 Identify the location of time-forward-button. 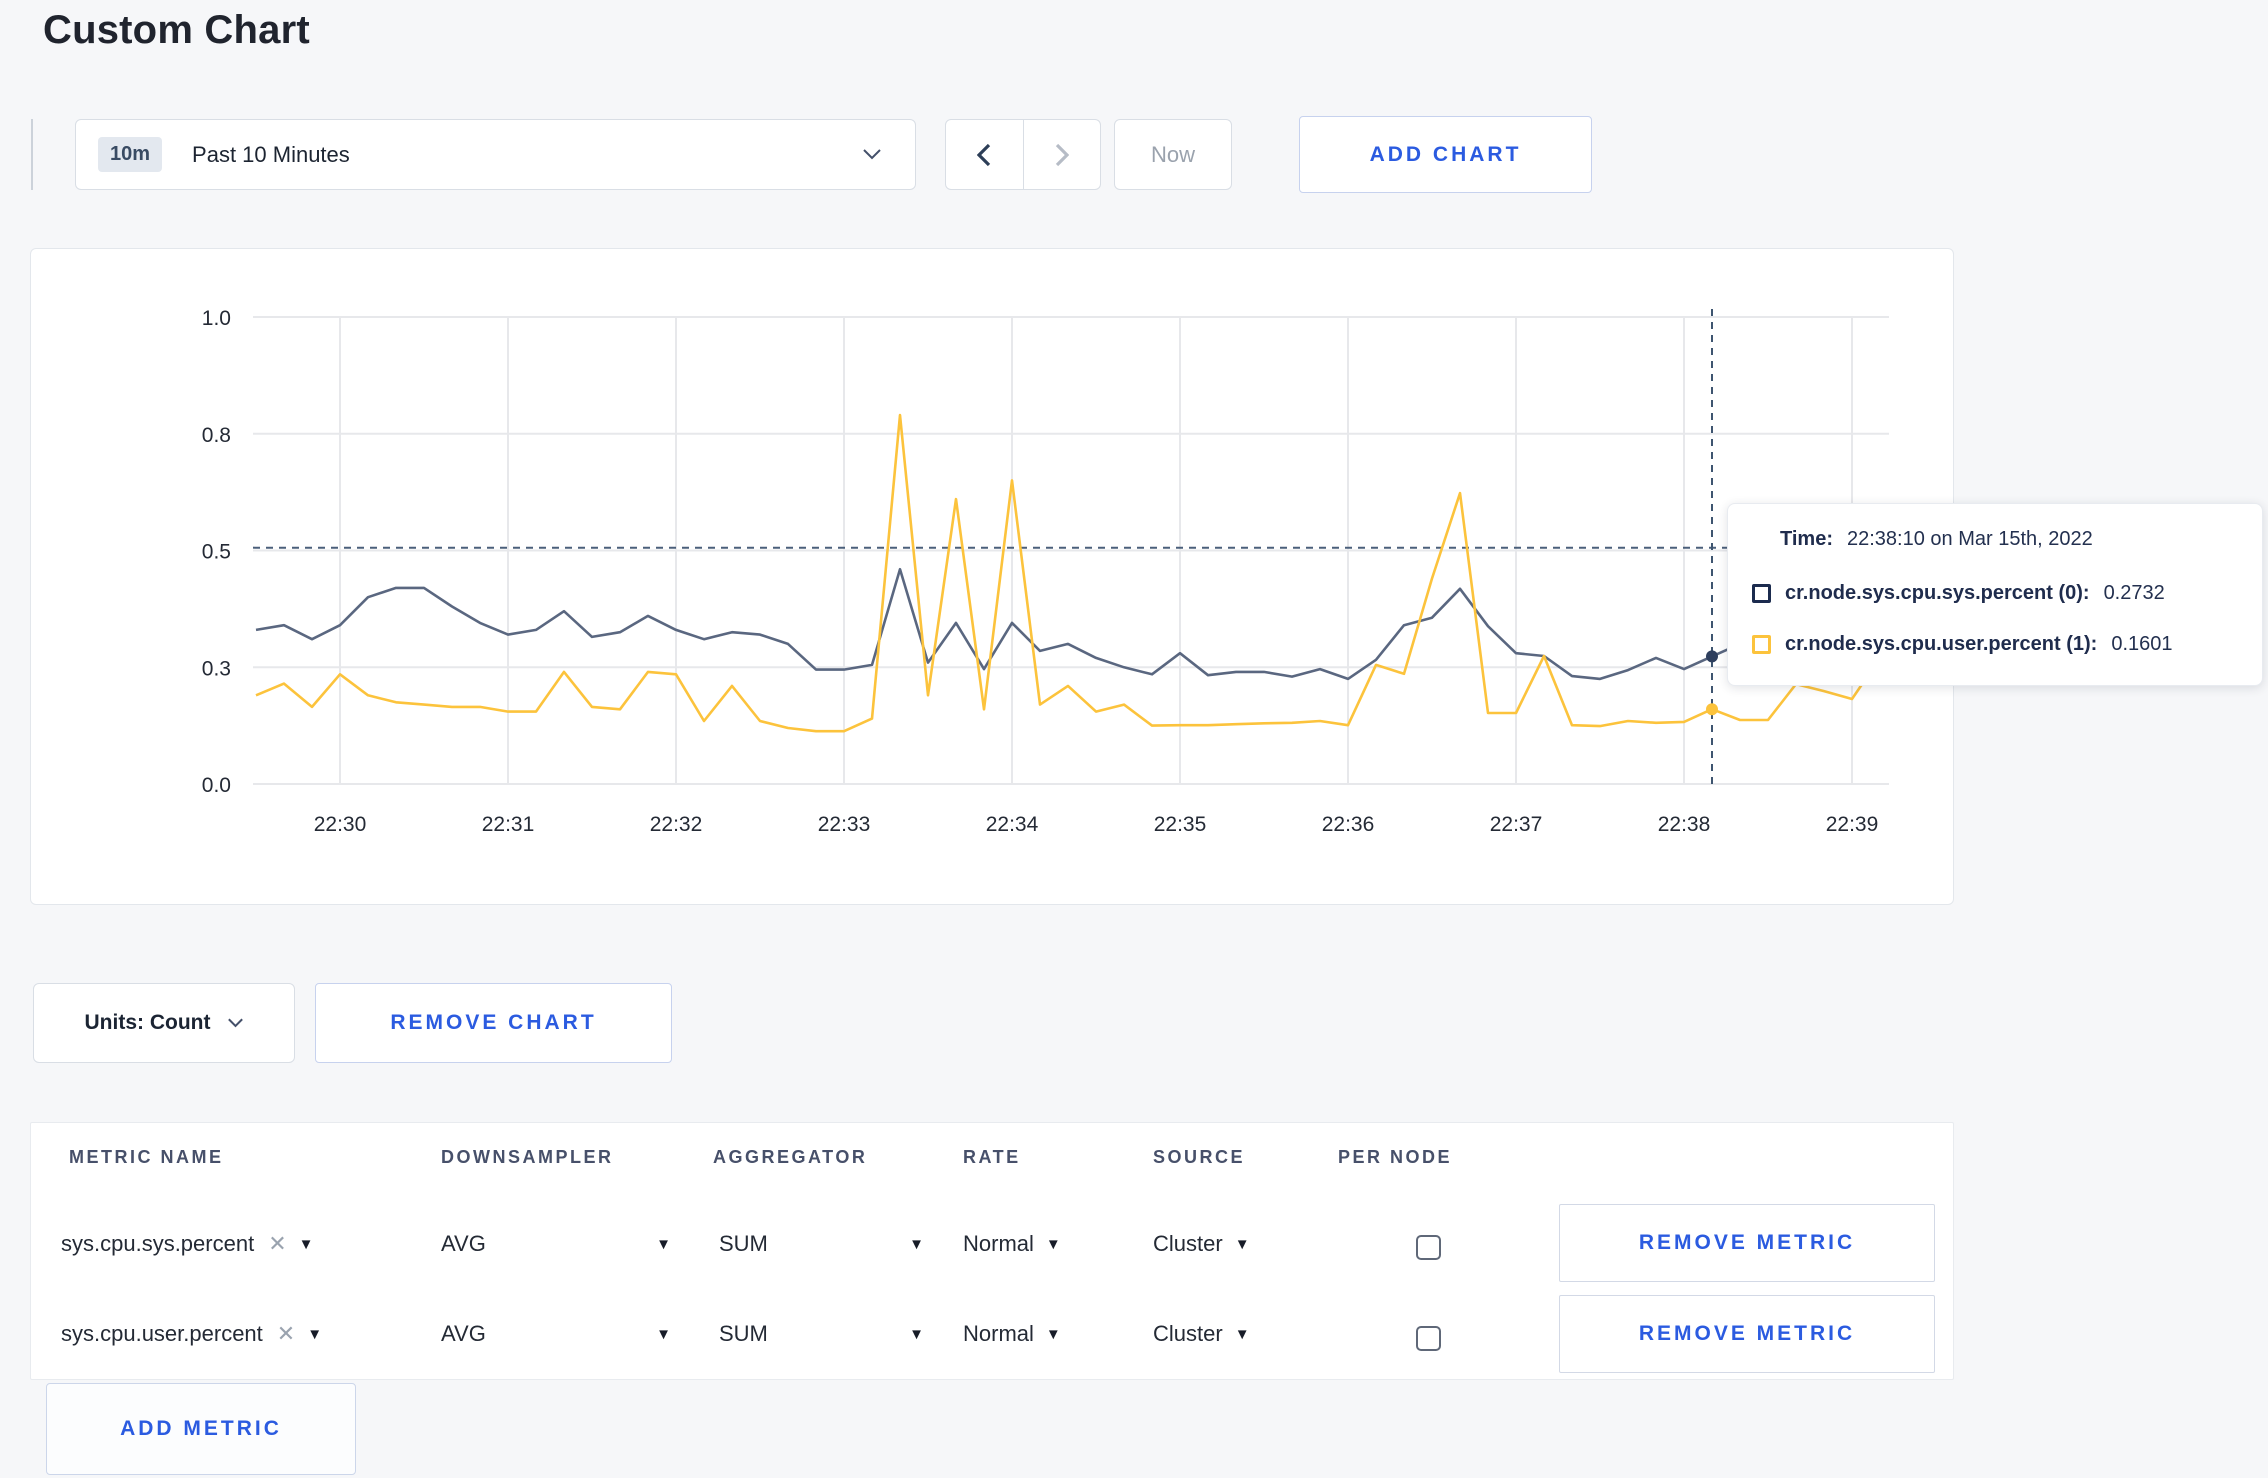
(1062, 154).